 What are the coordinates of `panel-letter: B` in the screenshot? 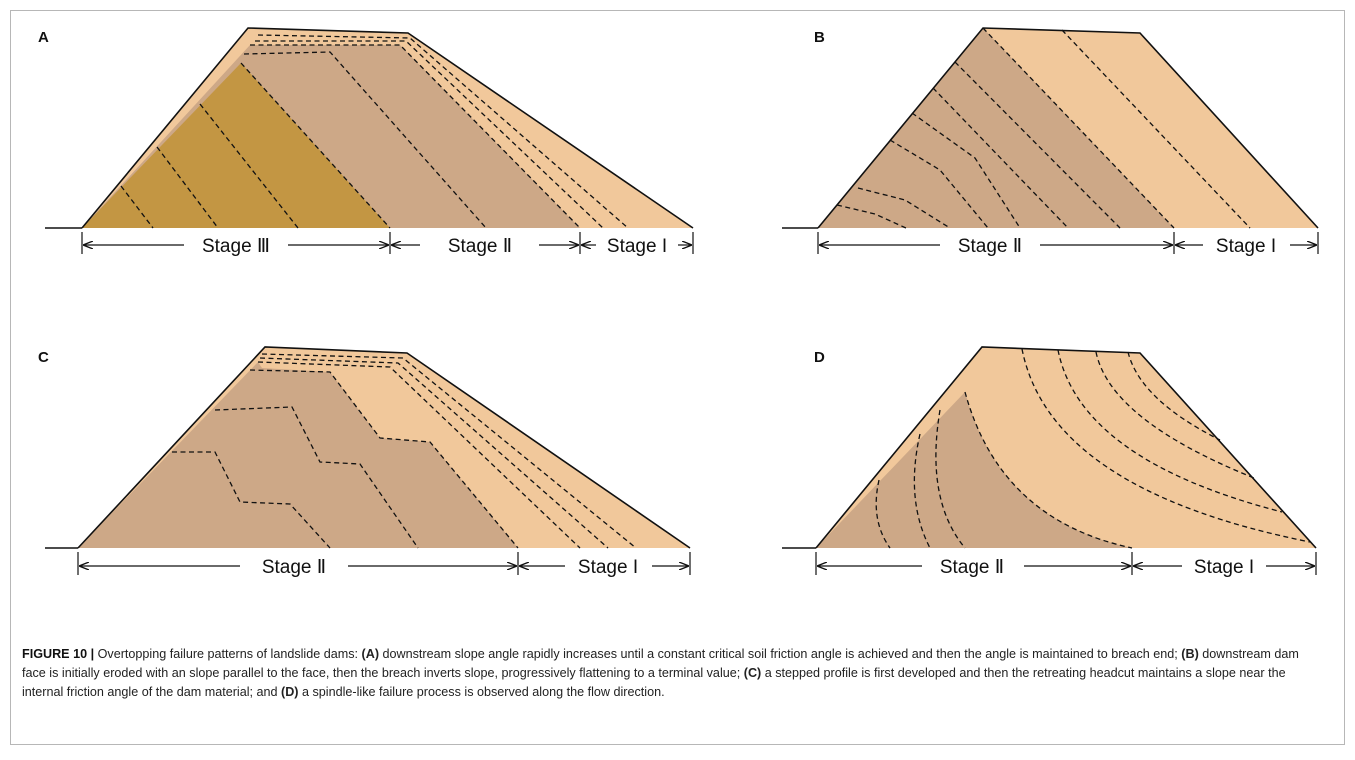 It's located at (819, 37).